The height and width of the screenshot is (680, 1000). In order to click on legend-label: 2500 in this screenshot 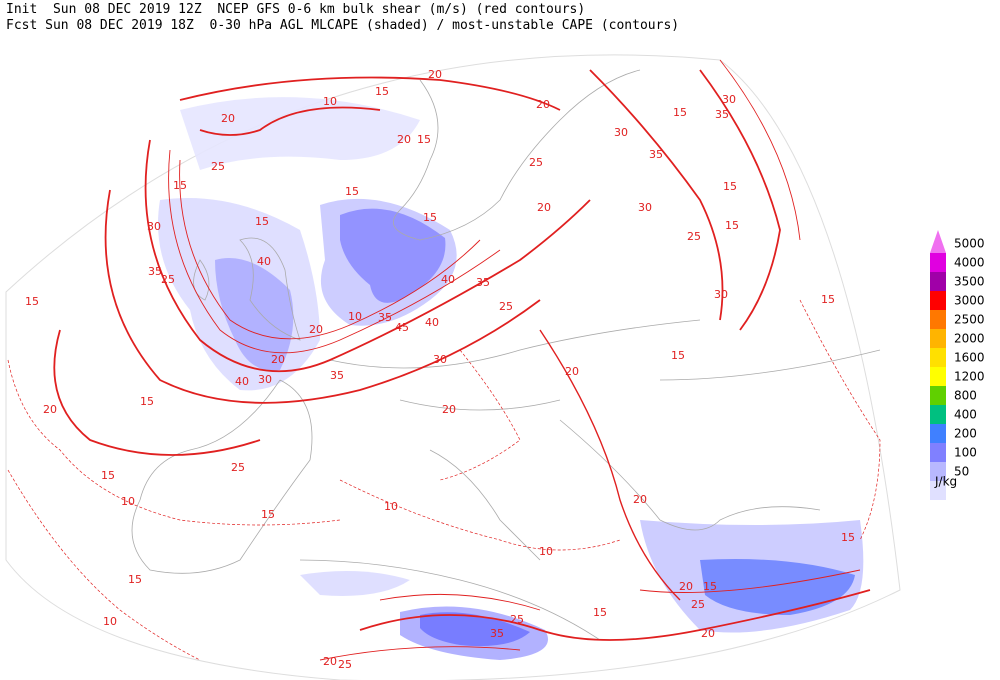, I will do `click(969, 320)`.